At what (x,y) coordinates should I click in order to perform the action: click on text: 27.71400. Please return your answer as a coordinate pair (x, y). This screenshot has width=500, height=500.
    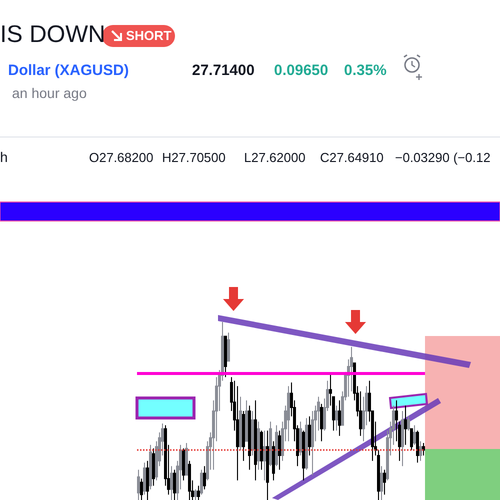
    Looking at the image, I should click on (223, 71).